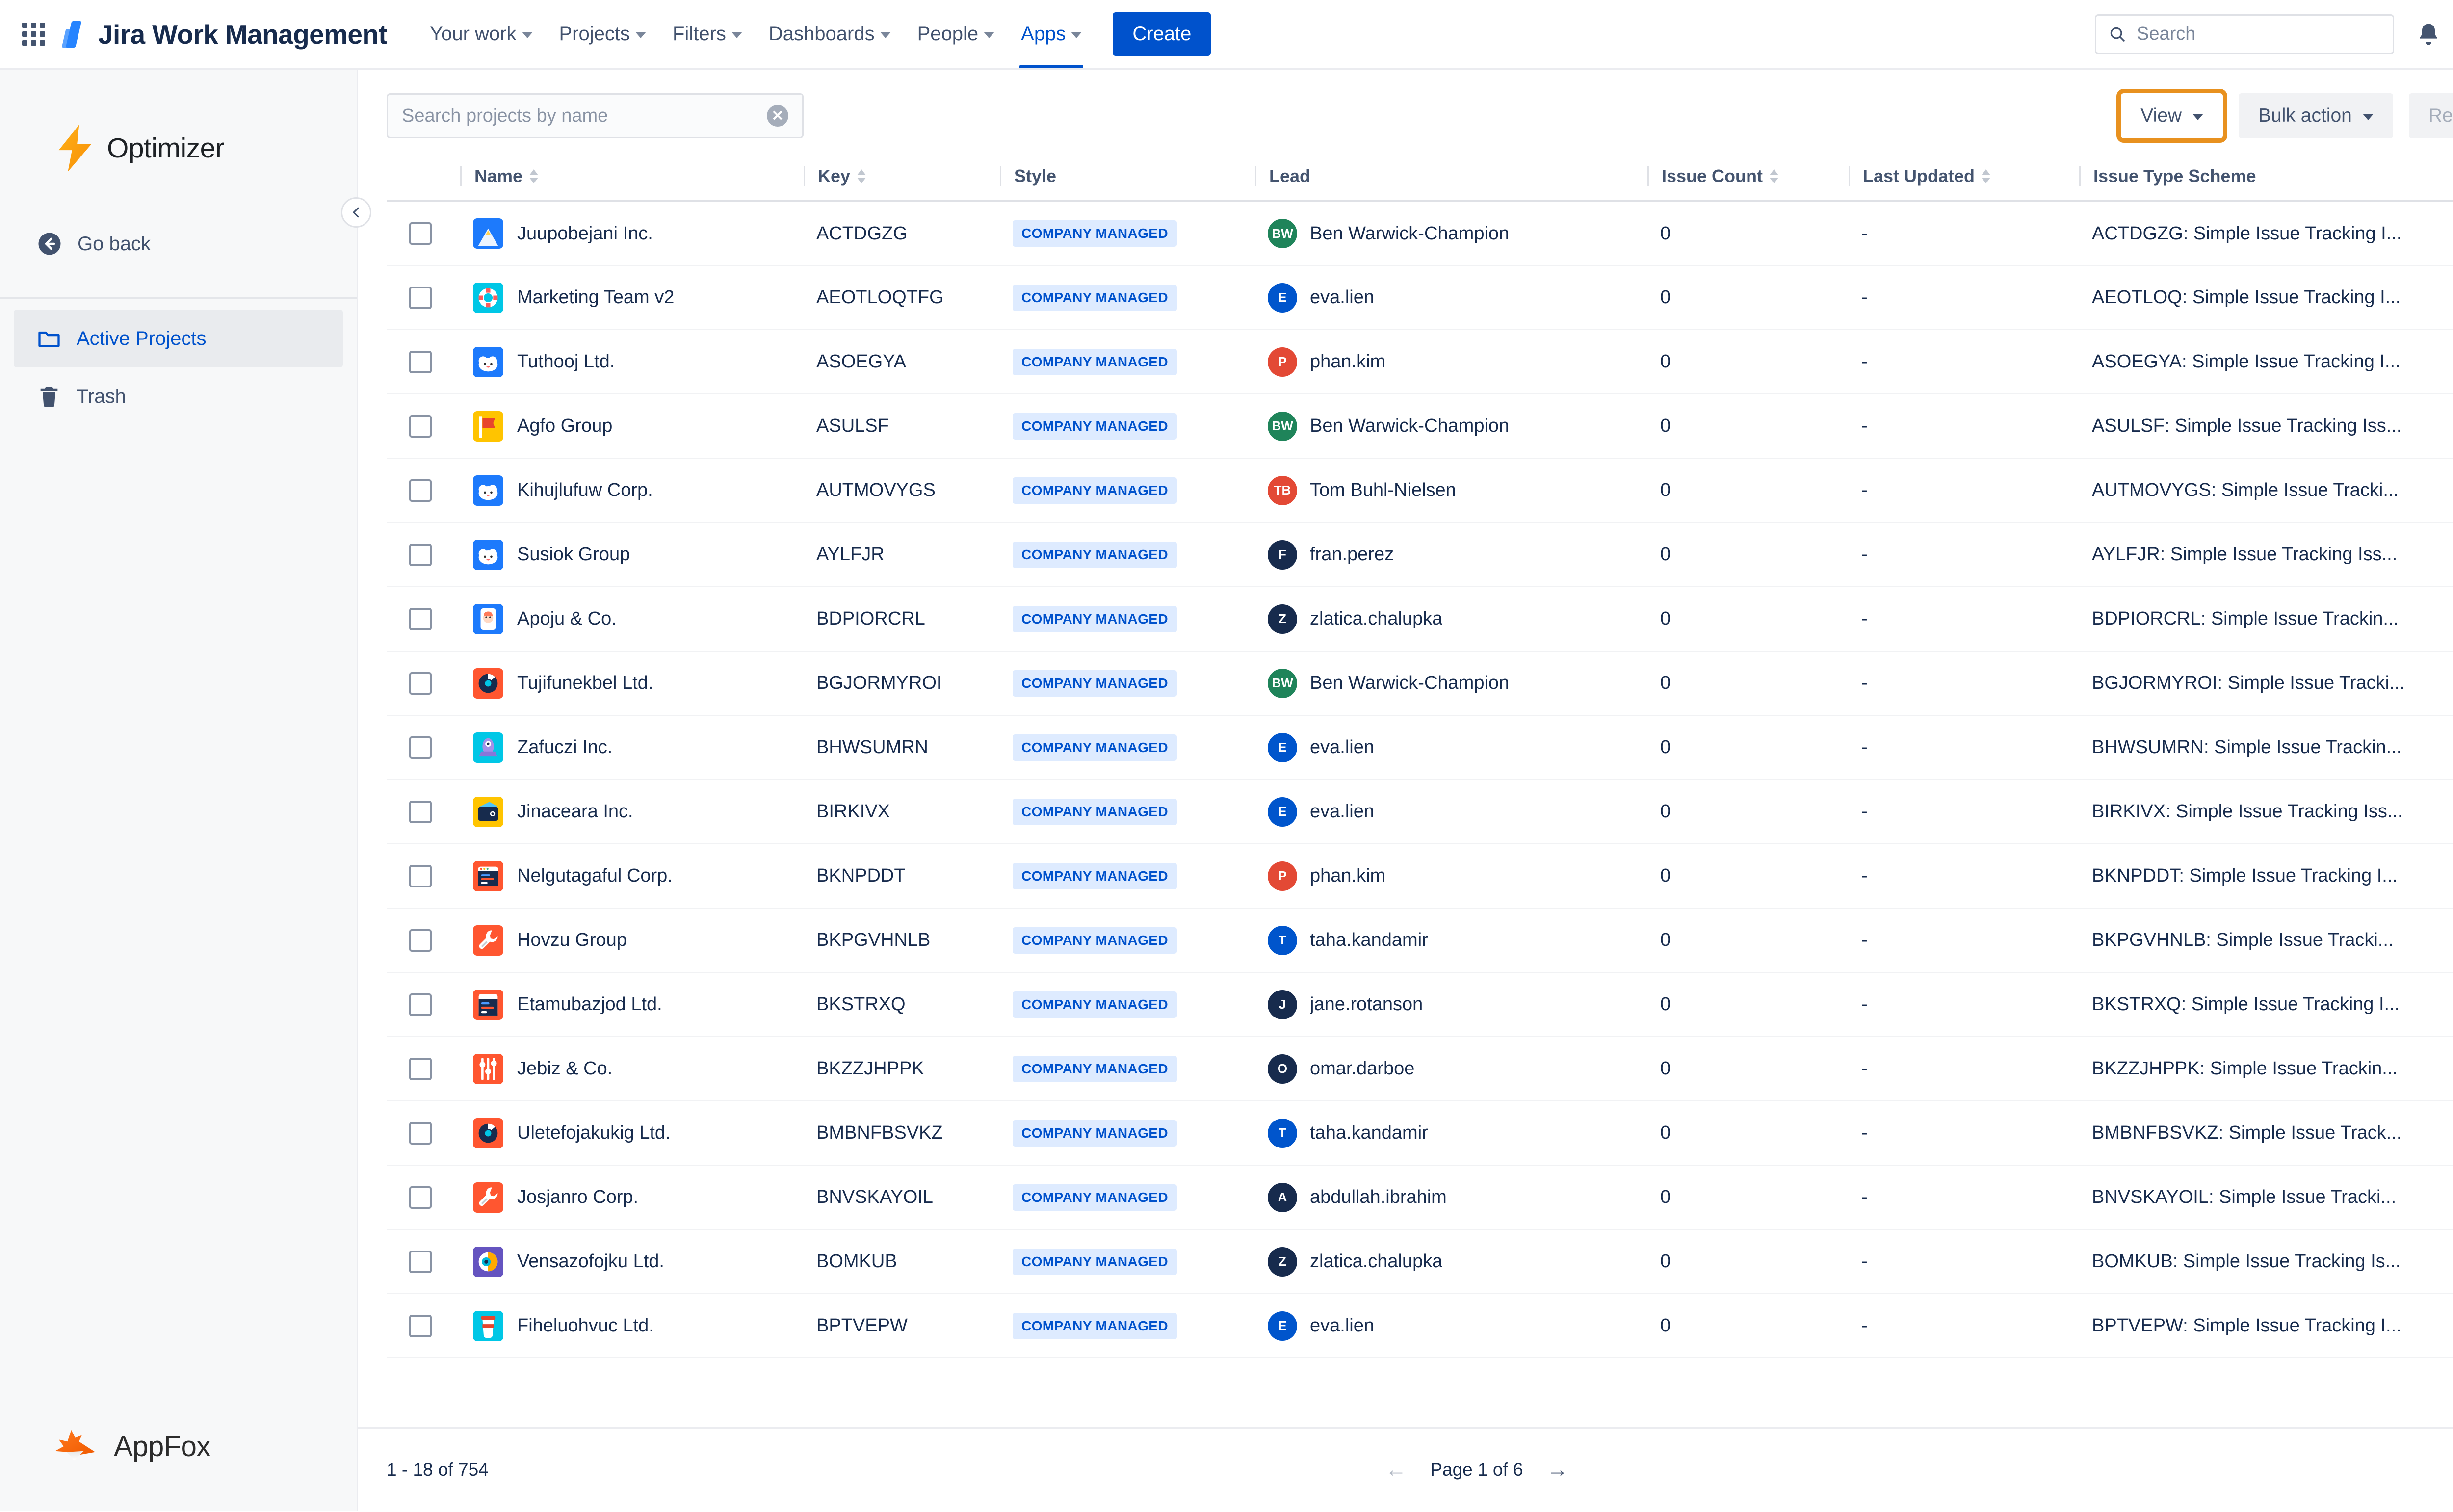 Image resolution: width=2453 pixels, height=1512 pixels. I want to click on vendor-name: AppFox, so click(162, 1446).